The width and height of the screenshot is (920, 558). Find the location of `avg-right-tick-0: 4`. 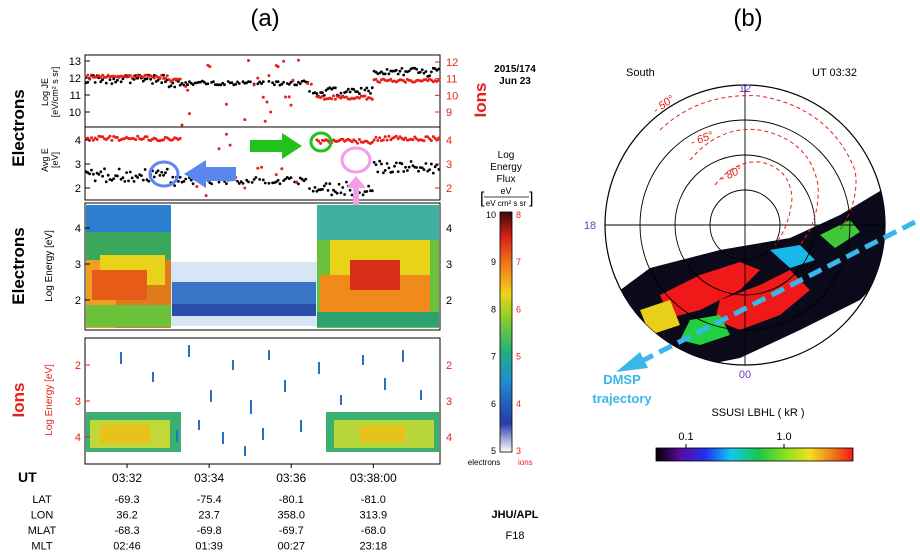

avg-right-tick-0: 4 is located at coordinates (449, 141).